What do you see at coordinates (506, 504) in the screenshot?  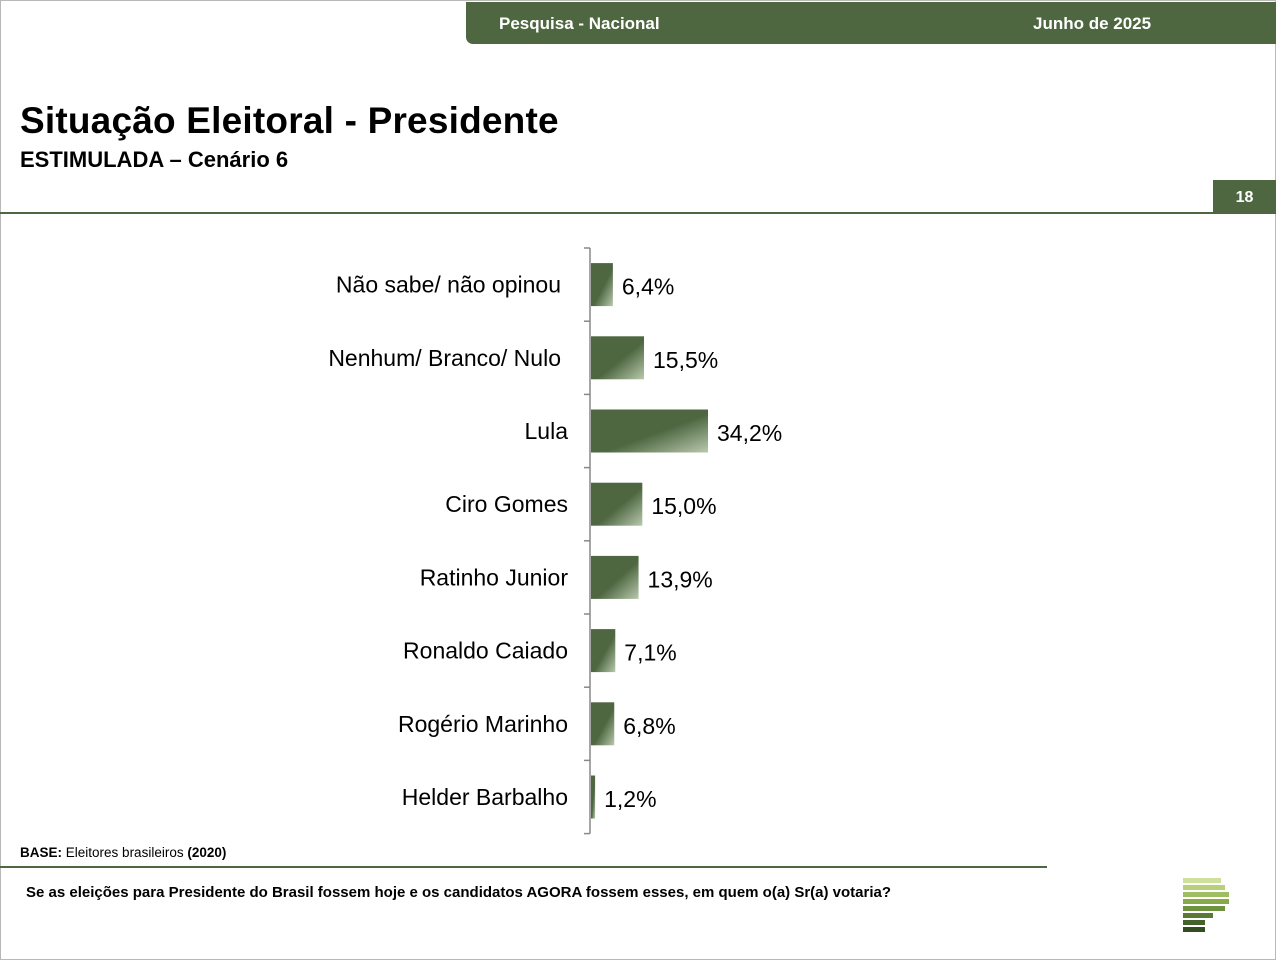 I see `category-label: Ciro Gomes` at bounding box center [506, 504].